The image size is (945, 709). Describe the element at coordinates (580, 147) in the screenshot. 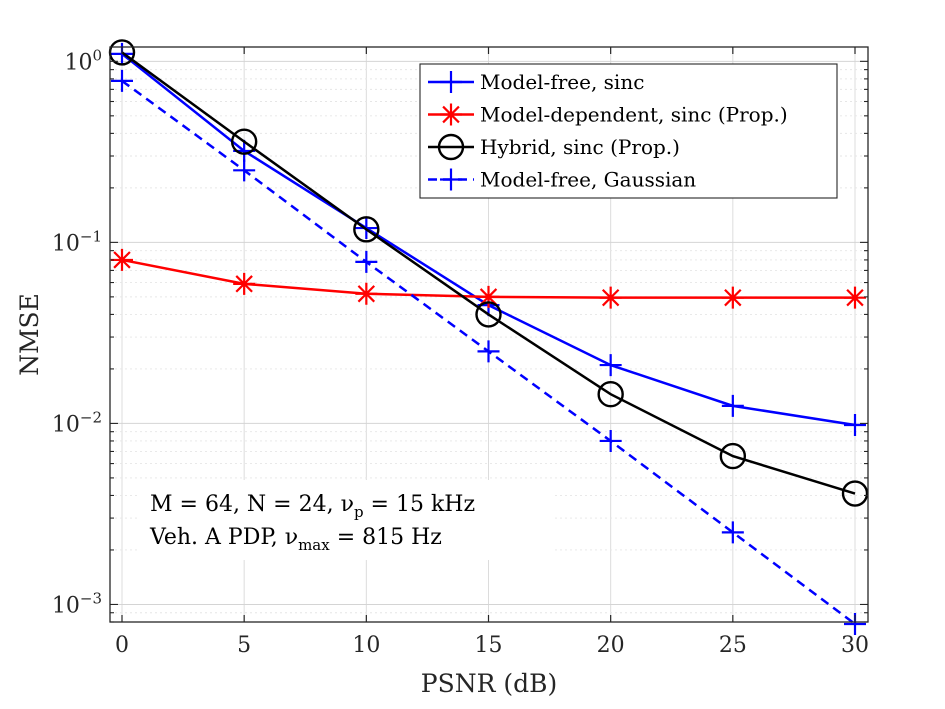

I see `legend-label: Hybrid, sinc (Prop.)` at that location.